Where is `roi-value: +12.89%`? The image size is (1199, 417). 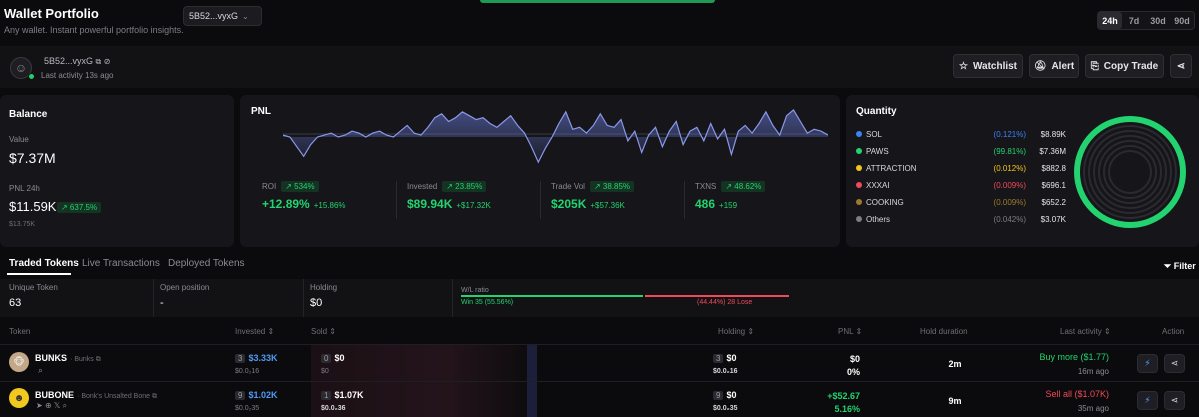 roi-value: +12.89% is located at coordinates (286, 204).